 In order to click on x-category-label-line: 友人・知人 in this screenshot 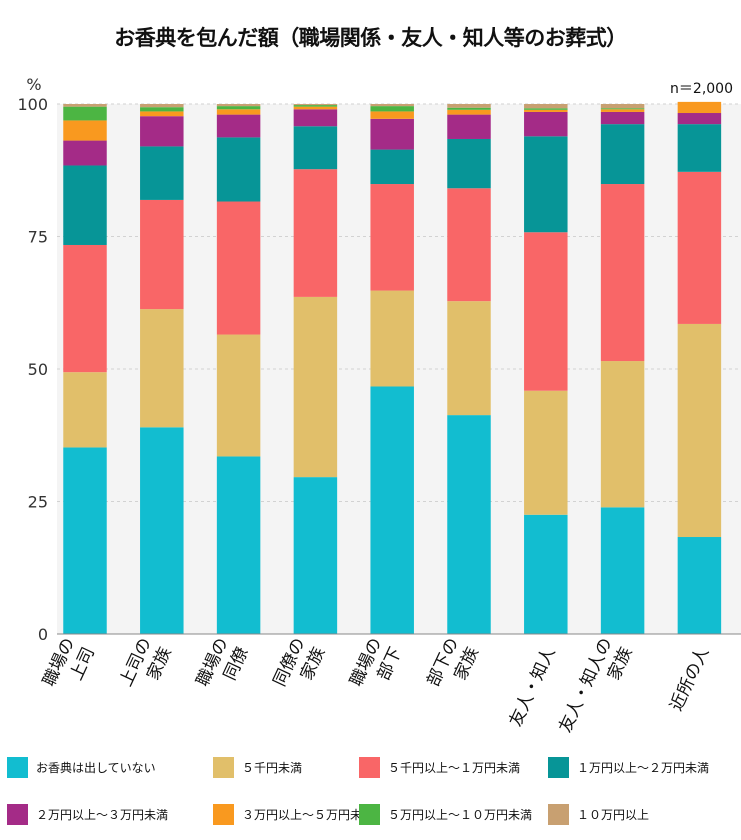, I will do `click(533, 686)`.